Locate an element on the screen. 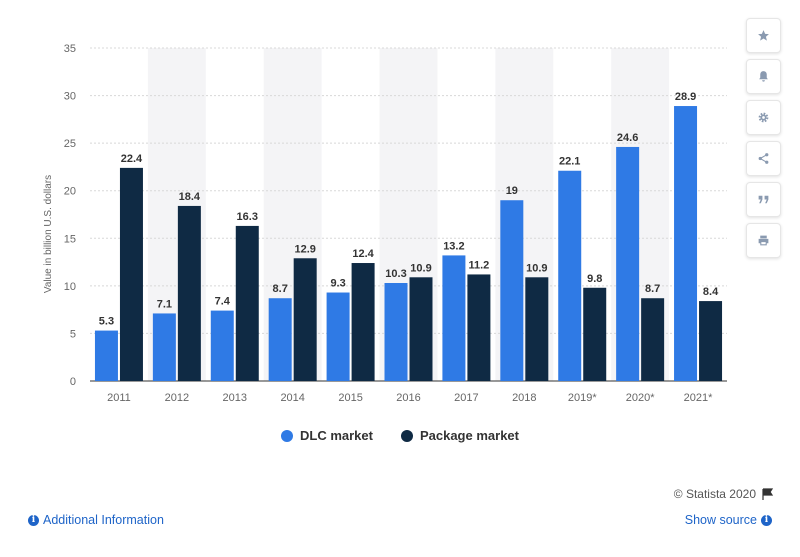 The height and width of the screenshot is (557, 800). show-source-link: Show source i is located at coordinates (728, 520).